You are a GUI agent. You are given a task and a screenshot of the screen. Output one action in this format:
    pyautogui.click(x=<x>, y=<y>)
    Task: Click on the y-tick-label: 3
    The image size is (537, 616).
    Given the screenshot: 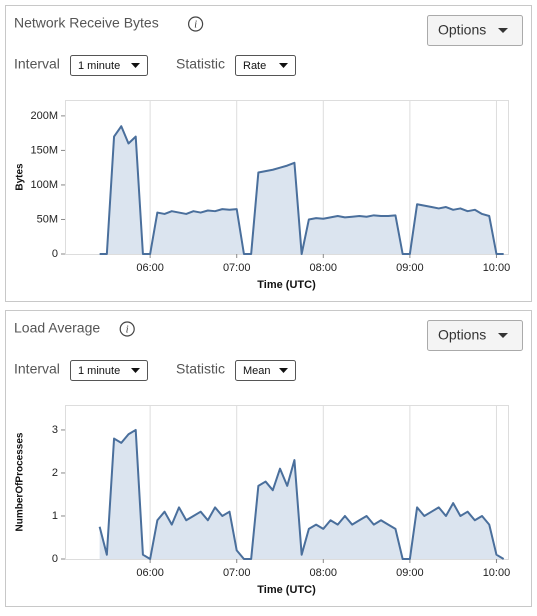 What is the action you would take?
    pyautogui.click(x=55, y=430)
    